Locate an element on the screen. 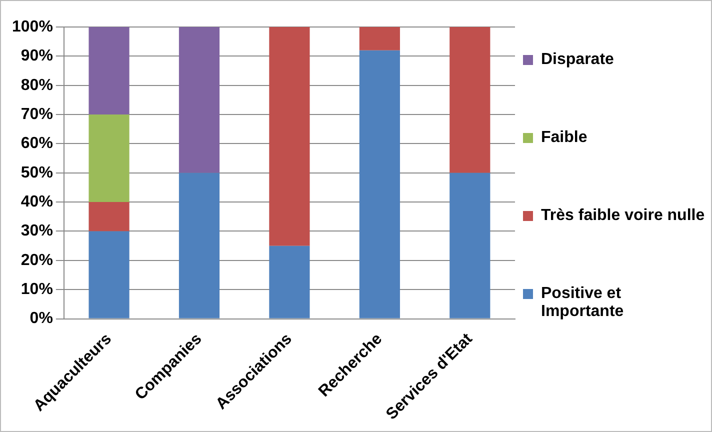 Image resolution: width=712 pixels, height=432 pixels. legend-label: Positive et Importante is located at coordinates (583, 303).